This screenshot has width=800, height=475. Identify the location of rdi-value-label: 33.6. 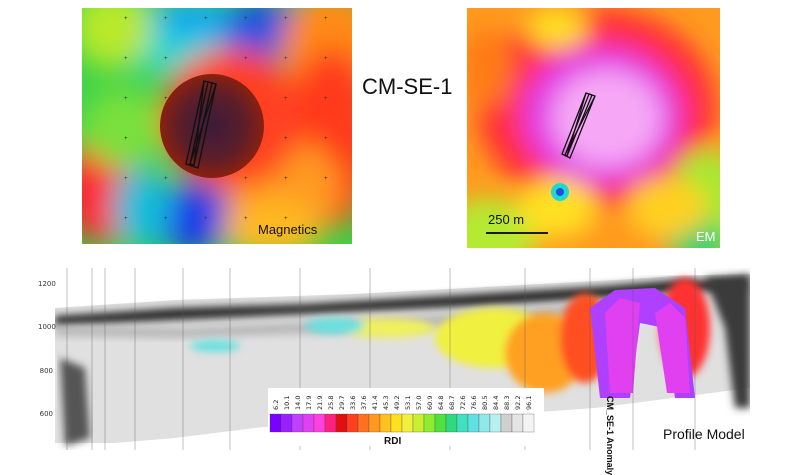
(353, 402).